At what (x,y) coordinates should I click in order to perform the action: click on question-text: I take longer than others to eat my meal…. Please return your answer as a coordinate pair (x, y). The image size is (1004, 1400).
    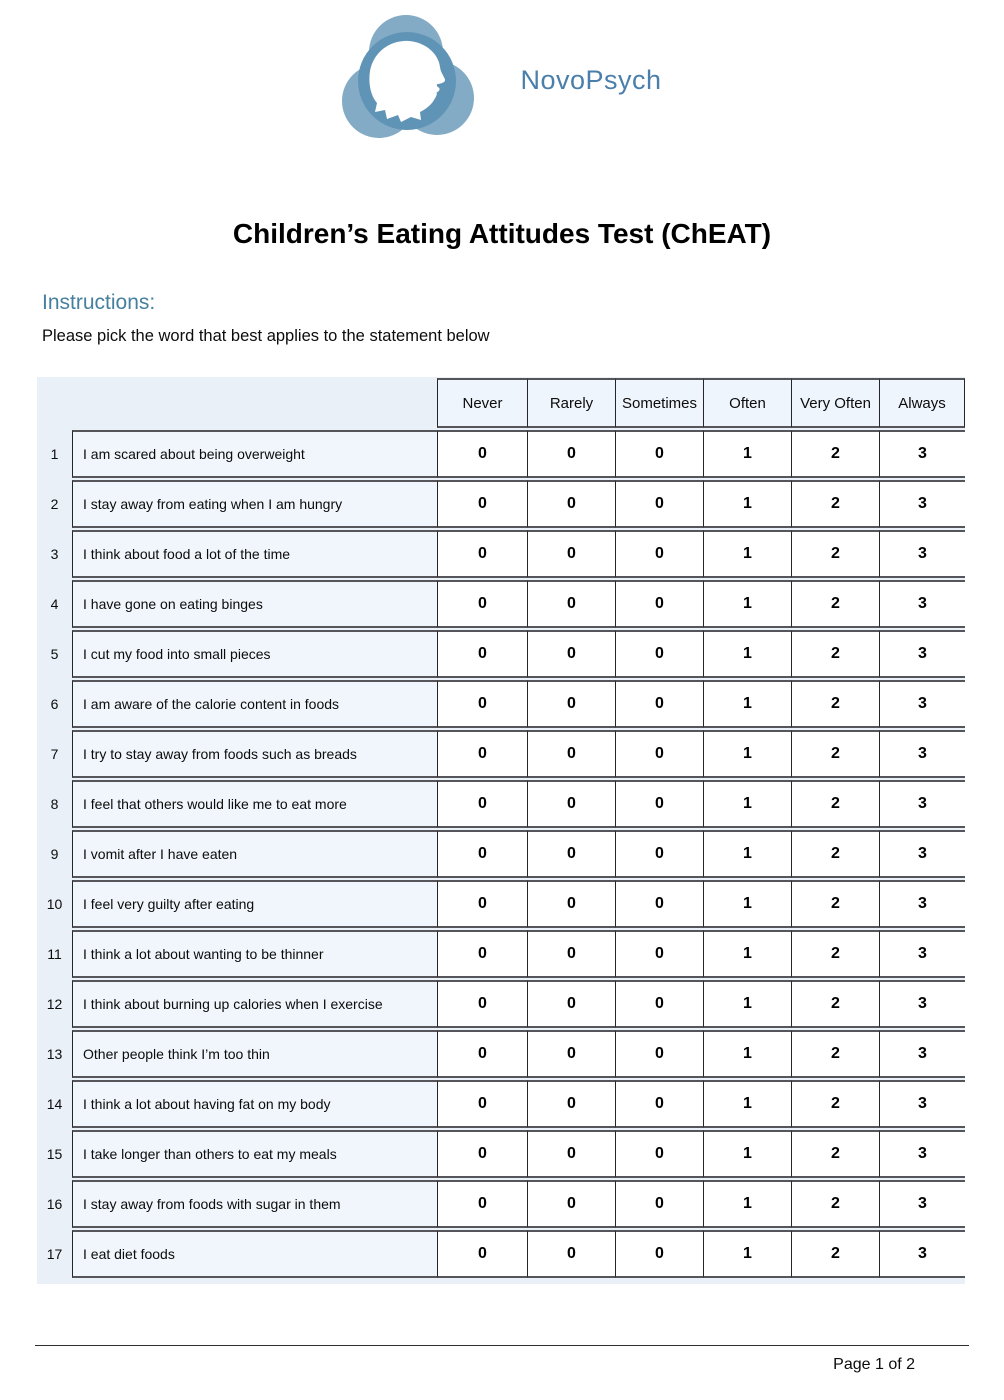
    Looking at the image, I should click on (254, 1154).